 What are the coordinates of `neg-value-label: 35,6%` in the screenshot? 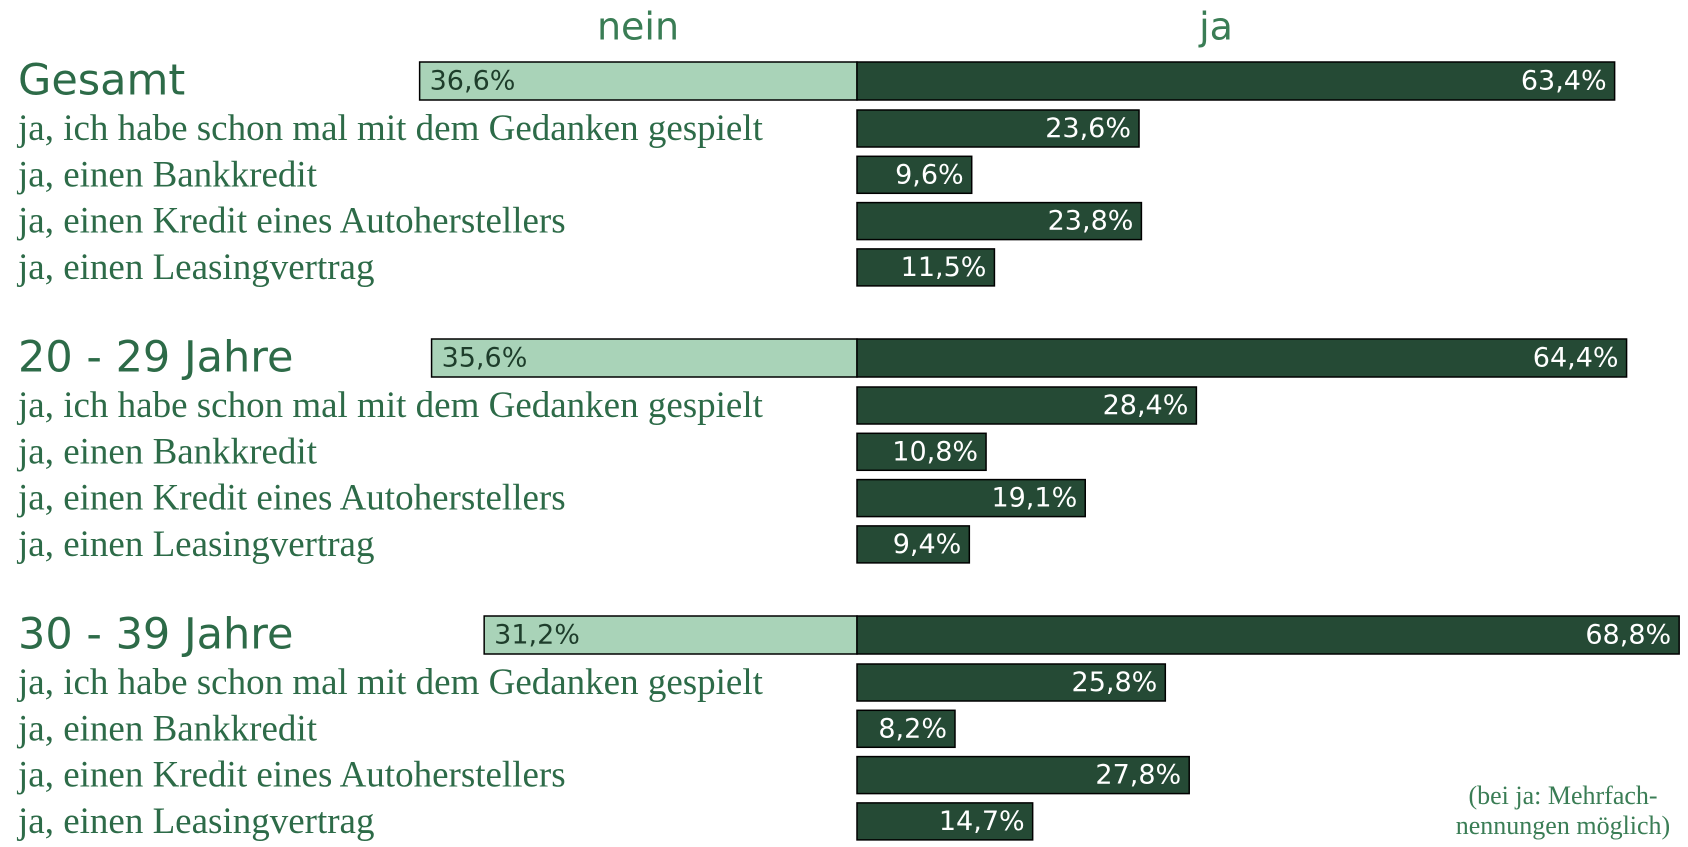 It's located at (485, 358).